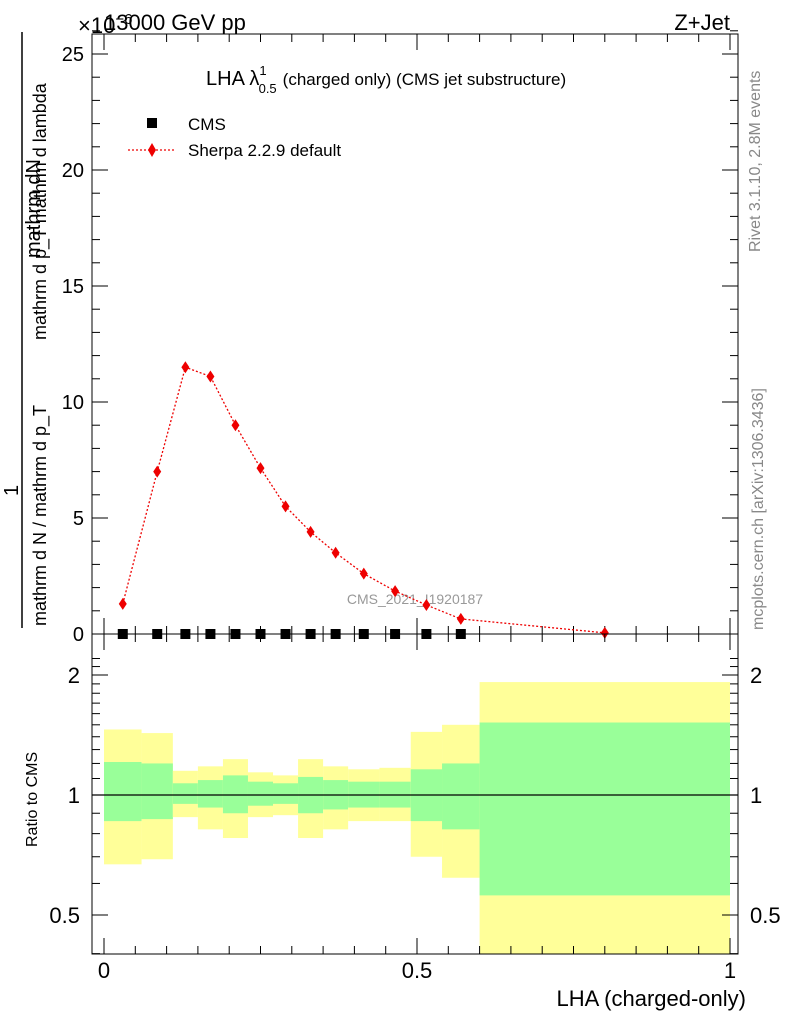 This screenshot has height=1024, width=786. I want to click on legend-sherpa-label: Sherpa 2.2.9 default, so click(264, 150).